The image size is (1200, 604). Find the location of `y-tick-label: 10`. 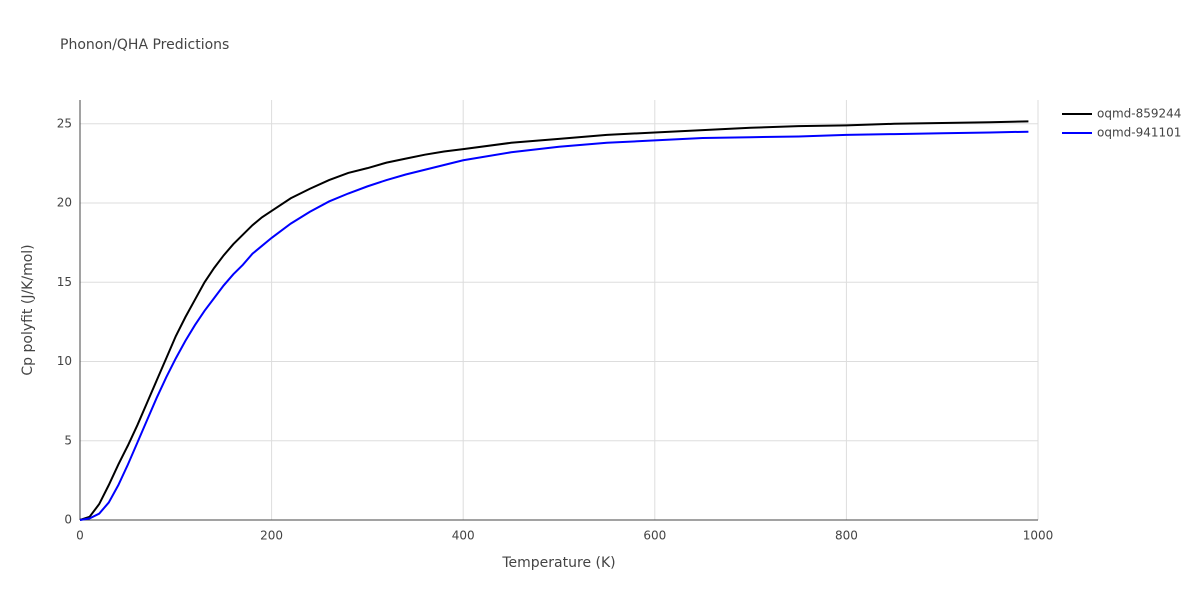

y-tick-label: 10 is located at coordinates (64, 361).